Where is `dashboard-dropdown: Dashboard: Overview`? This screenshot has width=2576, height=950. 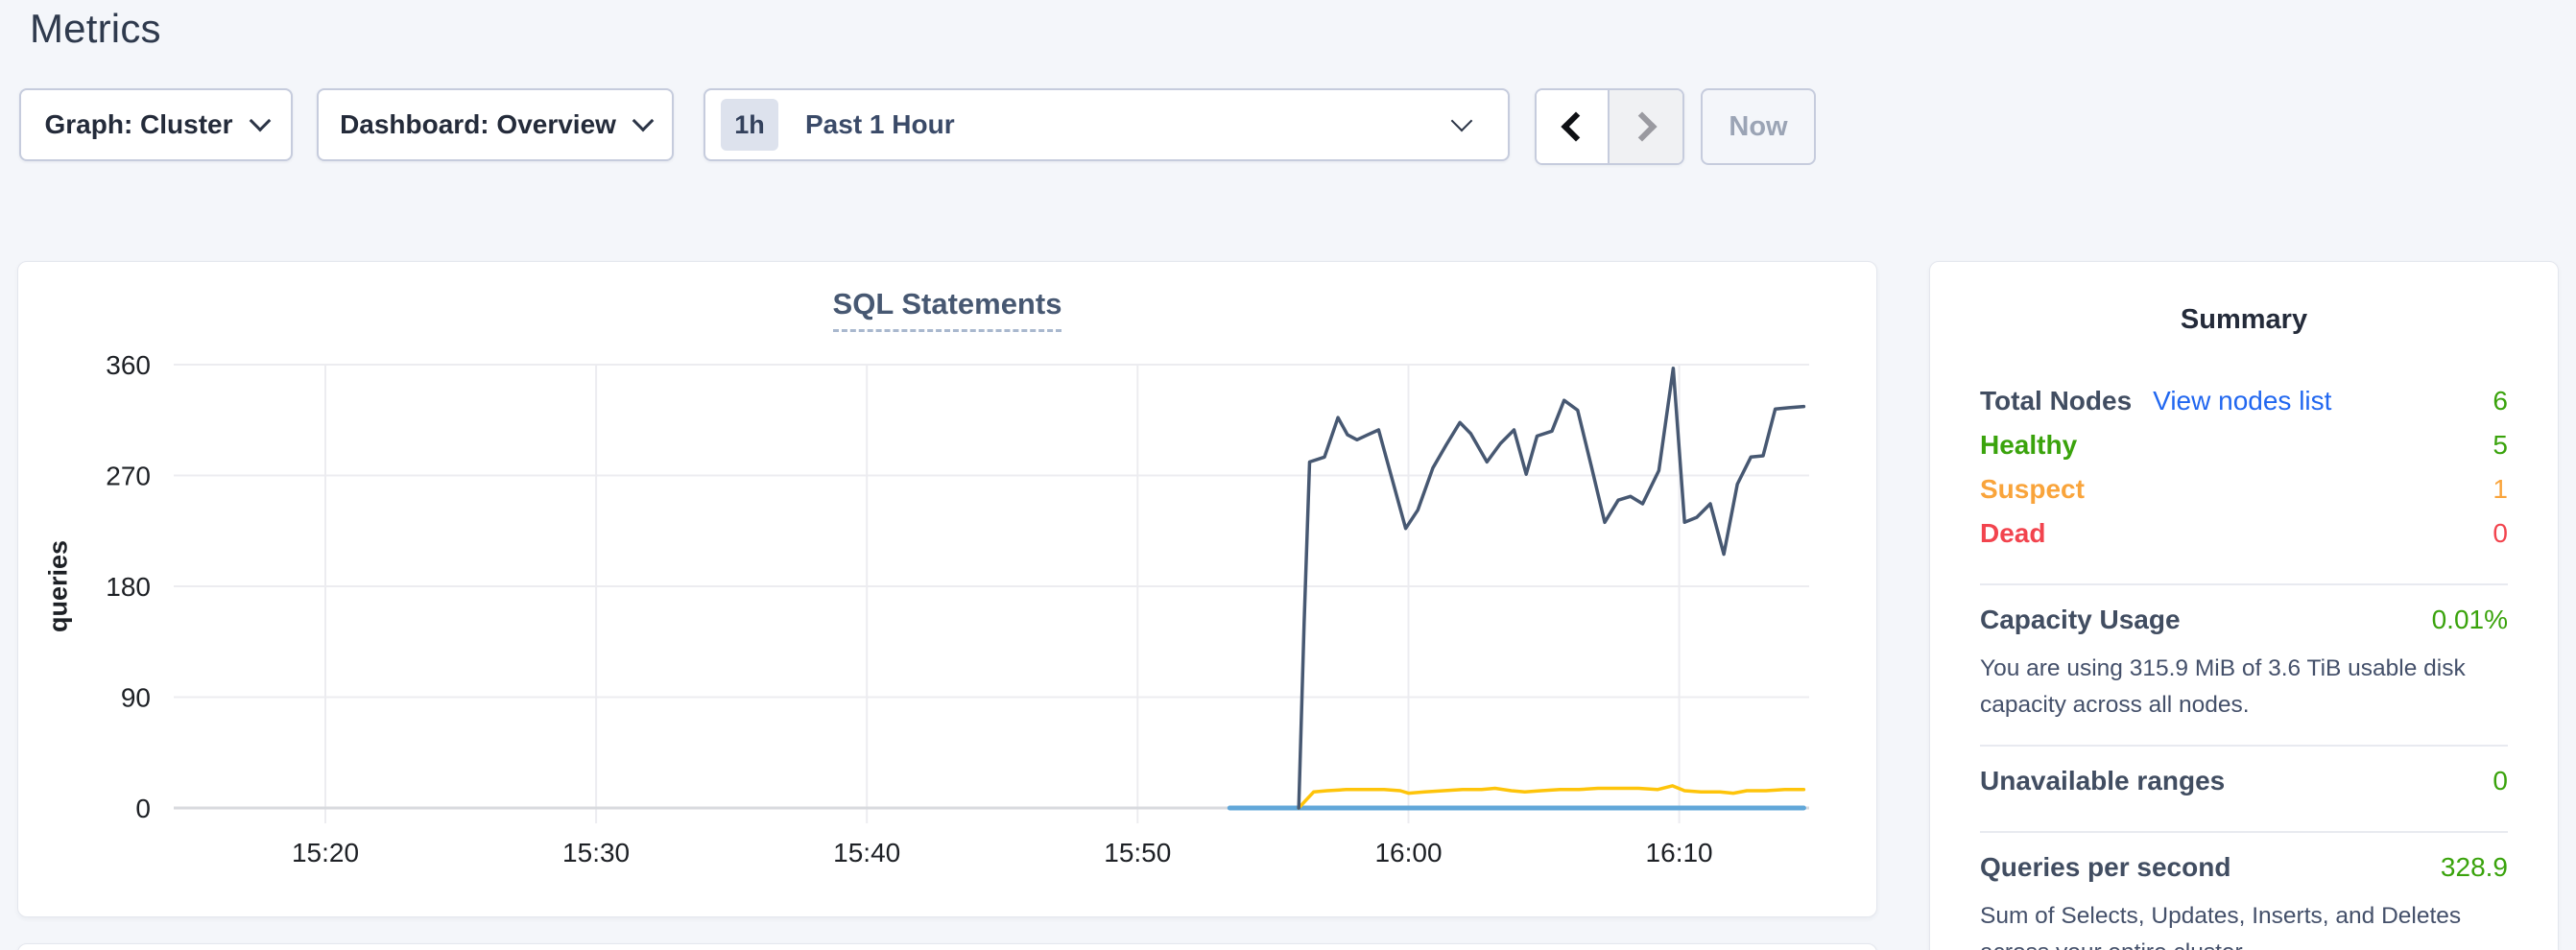
dashboard-dropdown: Dashboard: Overview is located at coordinates (496, 124).